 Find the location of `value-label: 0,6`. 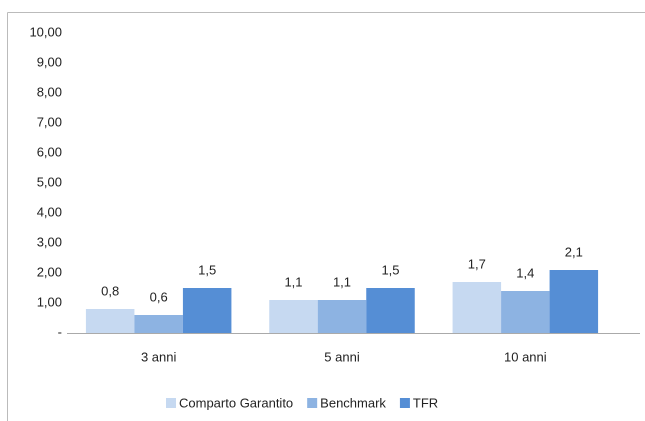

value-label: 0,6 is located at coordinates (159, 296).